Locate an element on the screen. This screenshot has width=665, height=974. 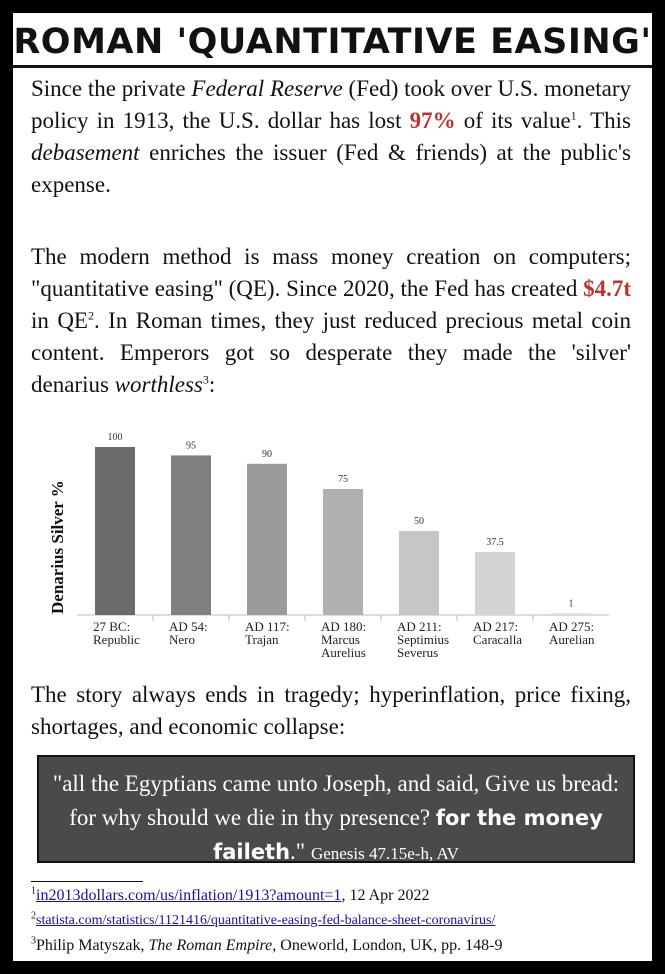
book-title: The Roman Empire is located at coordinates (210, 945).